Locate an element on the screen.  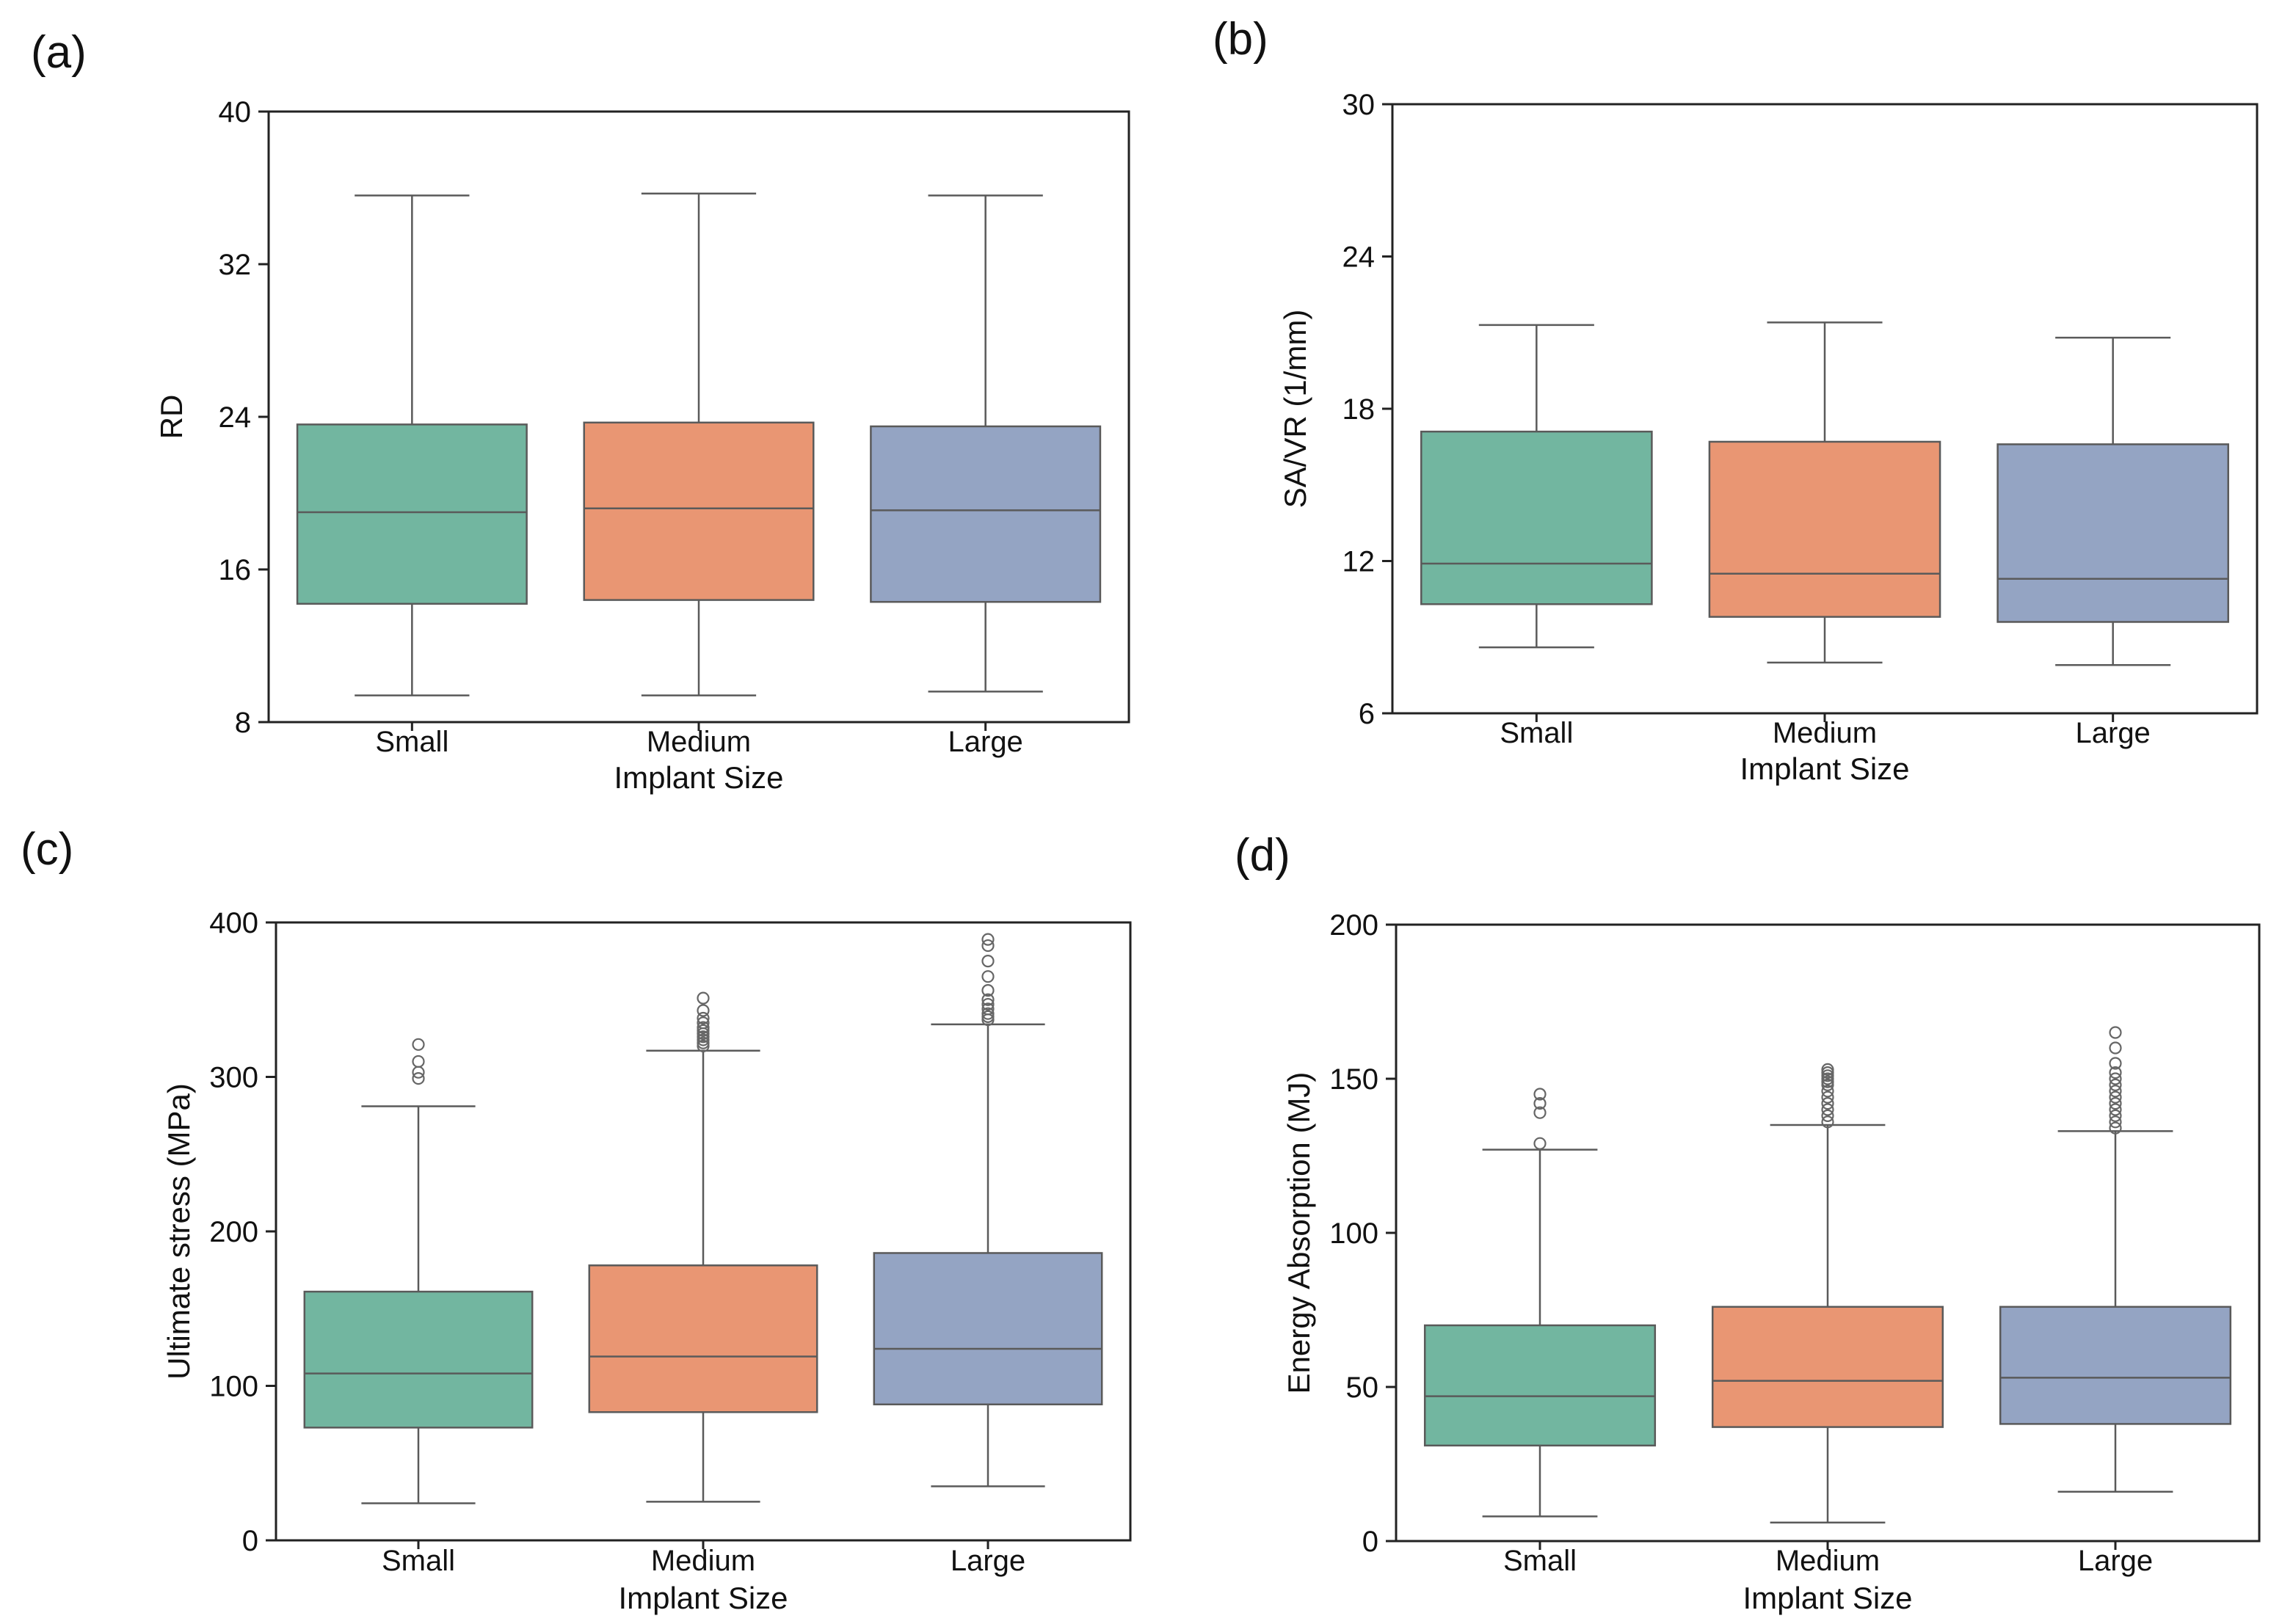
y-tick-label: 400 is located at coordinates (233, 923).